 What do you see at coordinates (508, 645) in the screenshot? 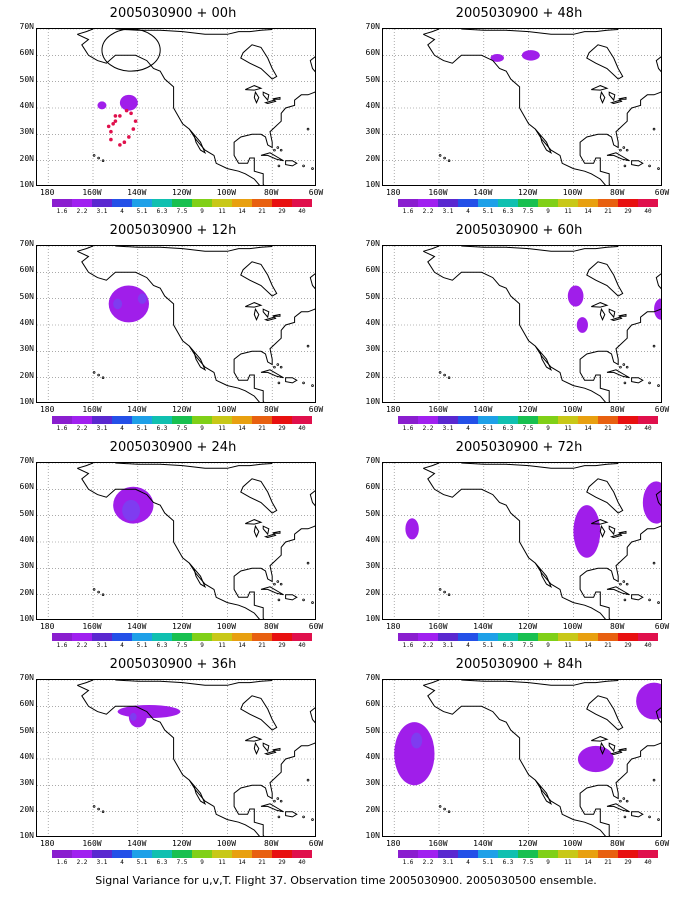
I see `color-bar-label: 6.3` at bounding box center [508, 645].